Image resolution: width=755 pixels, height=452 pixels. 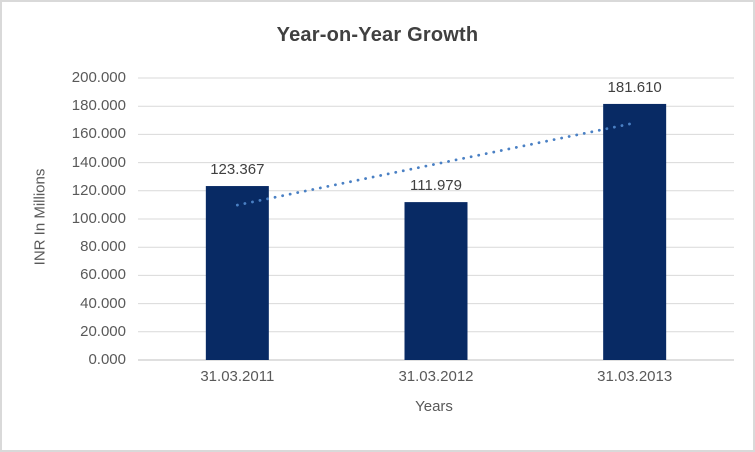 What do you see at coordinates (103, 331) in the screenshot?
I see `y-tick-label: 20.000` at bounding box center [103, 331].